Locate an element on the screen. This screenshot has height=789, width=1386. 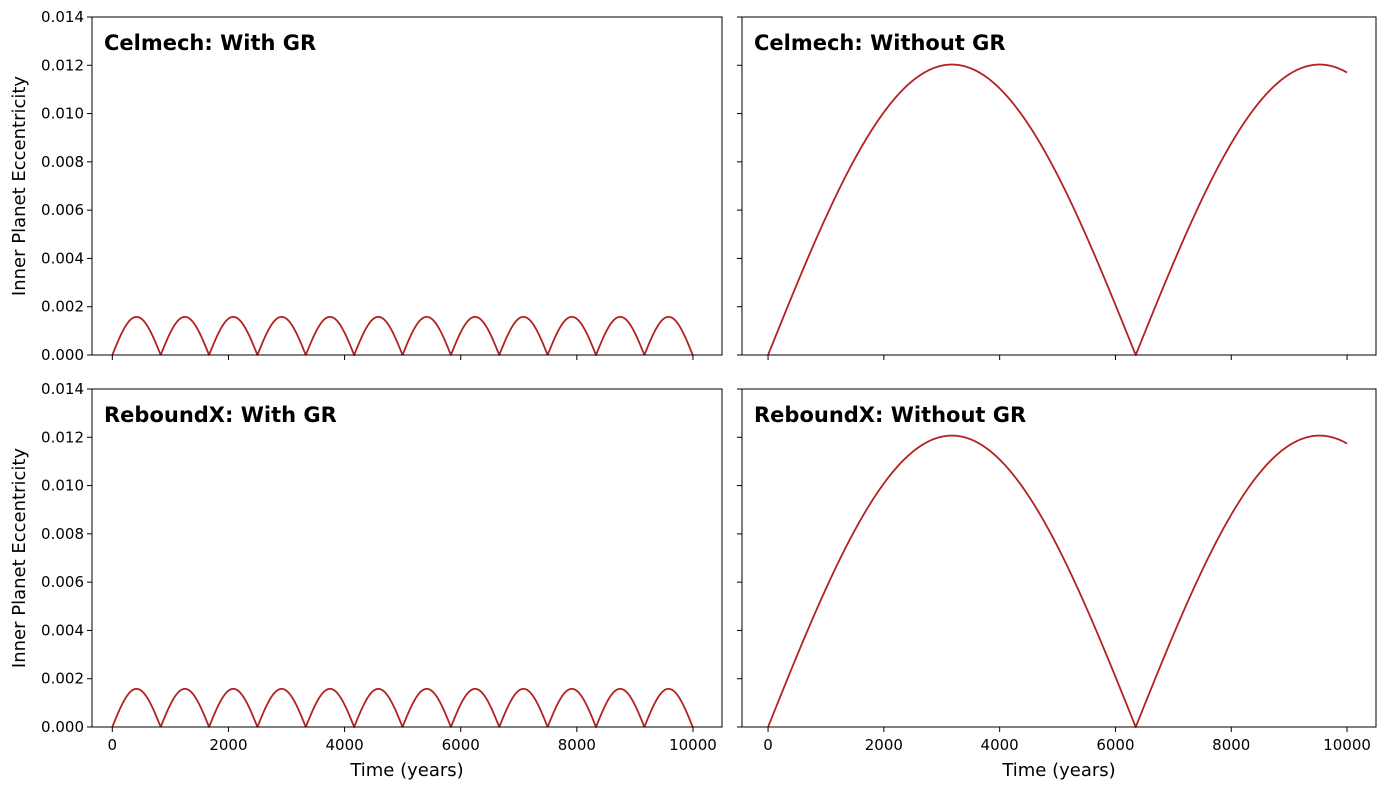
panel-title: ReboundX: With GR is located at coordinates (220, 415).